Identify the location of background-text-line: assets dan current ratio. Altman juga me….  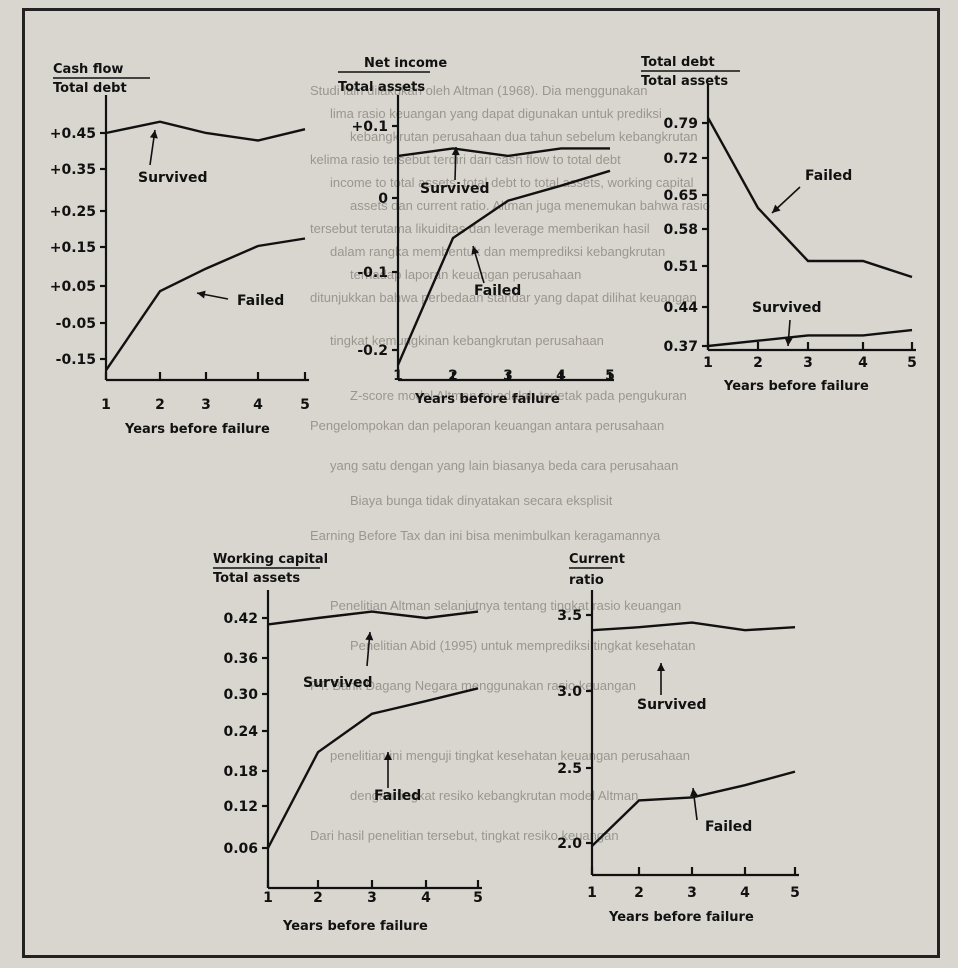
(530, 205).